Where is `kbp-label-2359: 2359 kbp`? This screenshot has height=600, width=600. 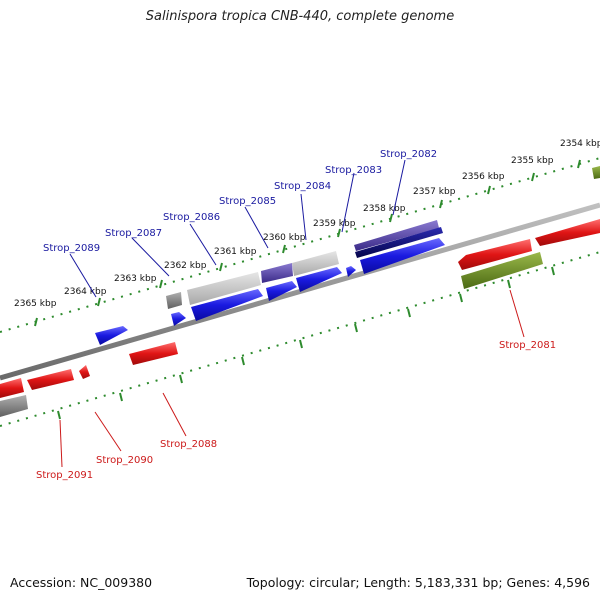 kbp-label-2359: 2359 kbp is located at coordinates (334, 224).